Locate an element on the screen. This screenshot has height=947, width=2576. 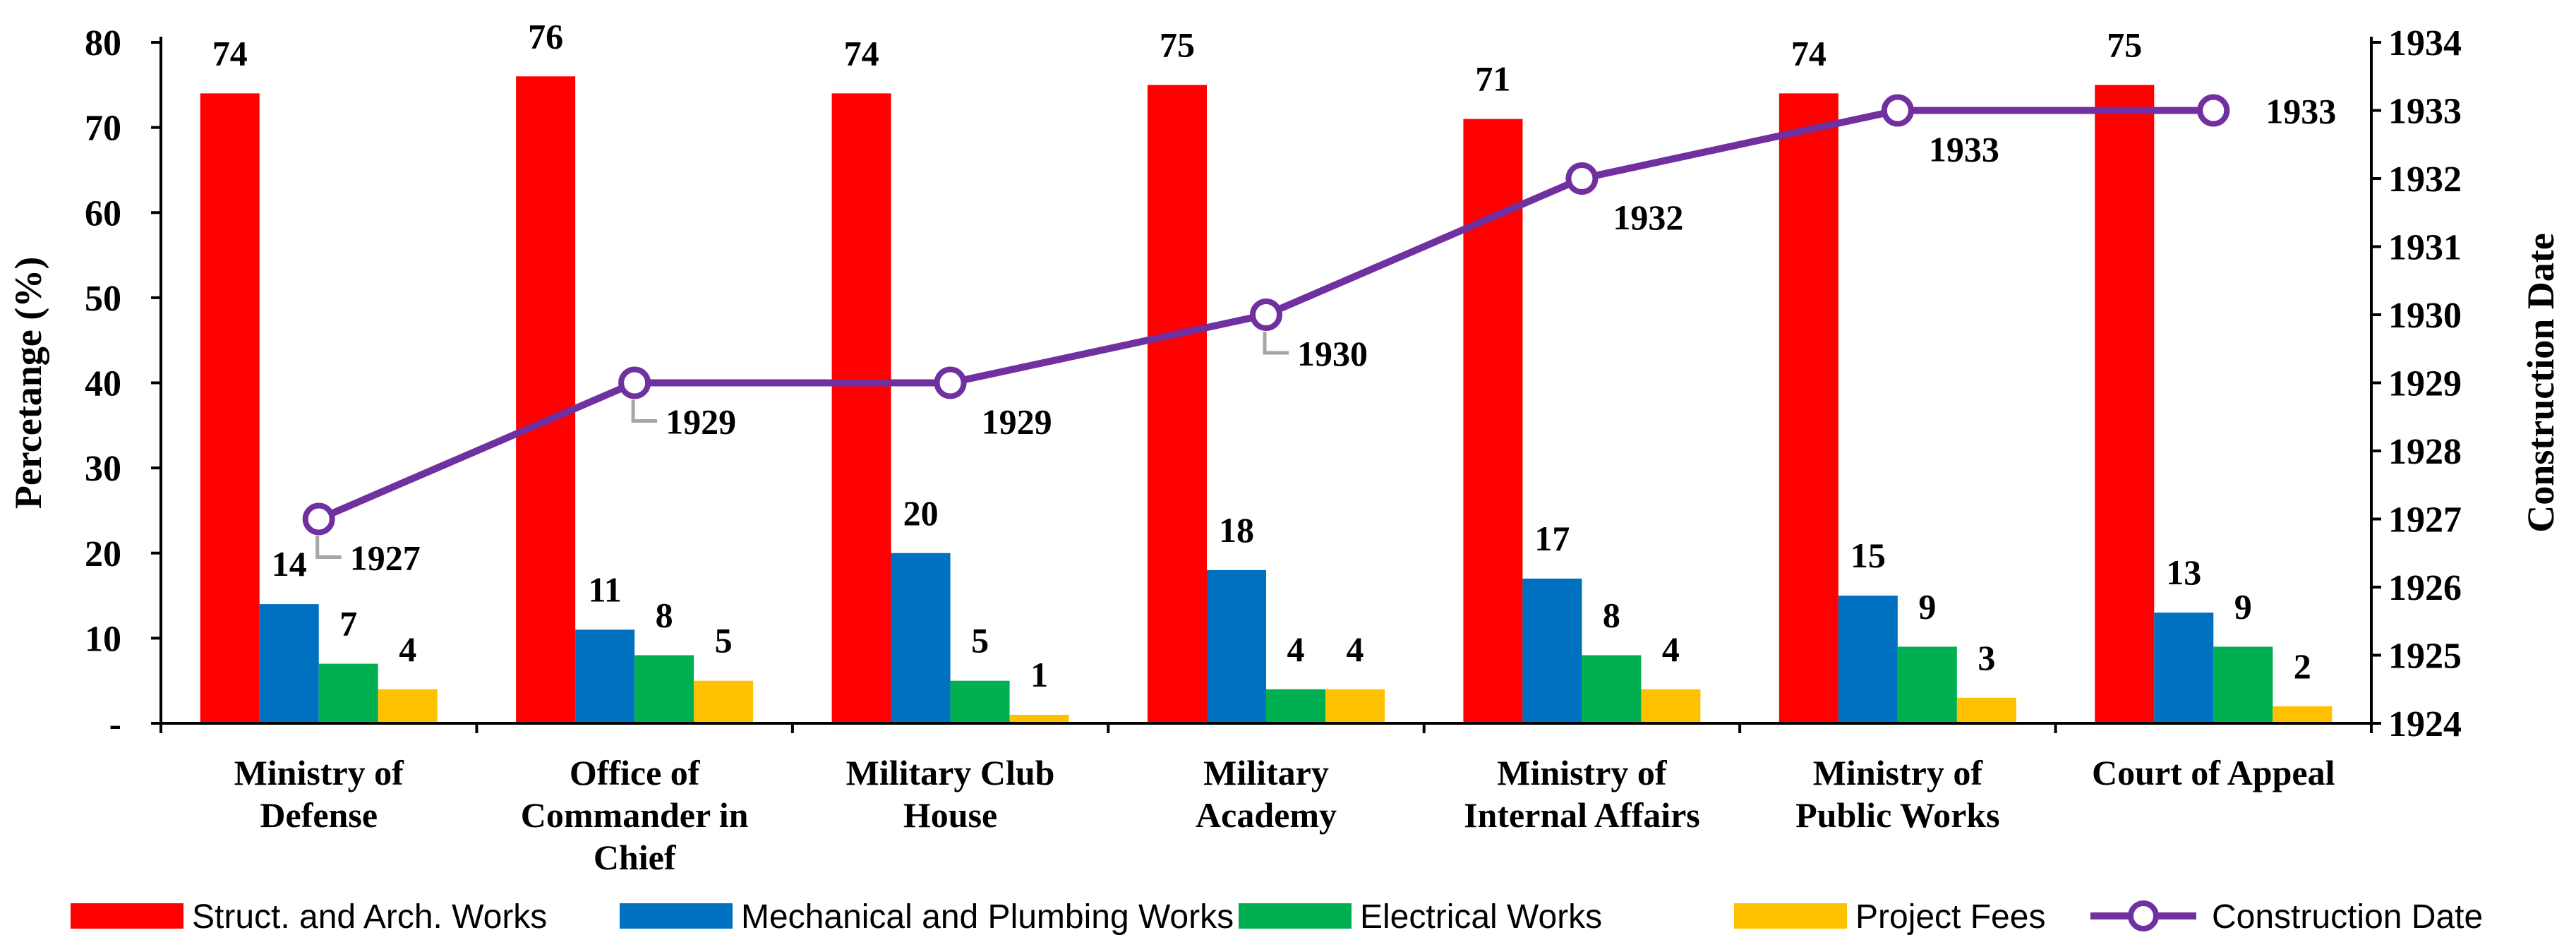
bar-value-label: 3 is located at coordinates (1986, 657).